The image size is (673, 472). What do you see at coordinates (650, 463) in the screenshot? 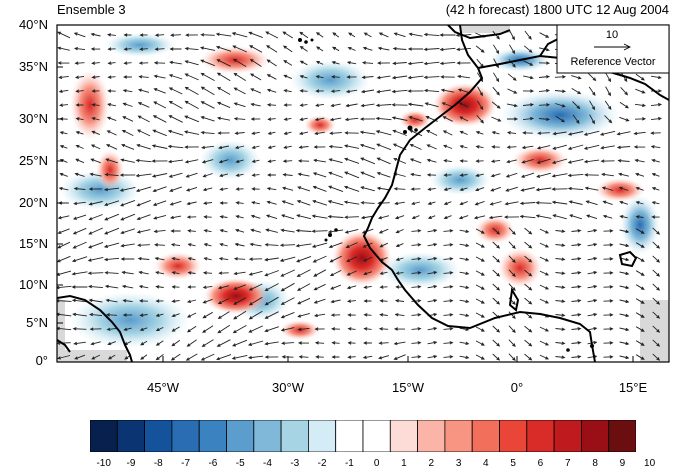
I see `colorbar-label: 10` at bounding box center [650, 463].